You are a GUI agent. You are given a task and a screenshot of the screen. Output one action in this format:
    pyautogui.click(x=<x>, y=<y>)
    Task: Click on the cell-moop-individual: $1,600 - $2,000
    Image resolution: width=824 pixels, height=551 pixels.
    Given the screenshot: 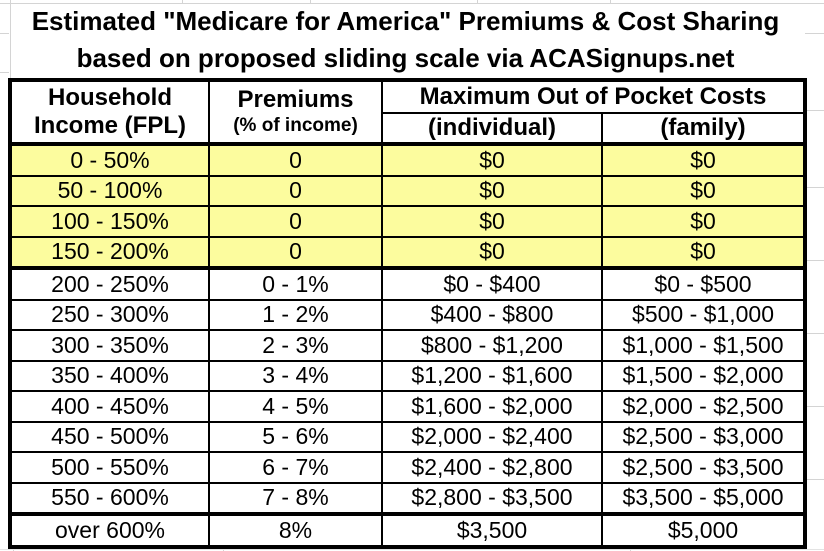 What is the action you would take?
    pyautogui.click(x=492, y=406)
    